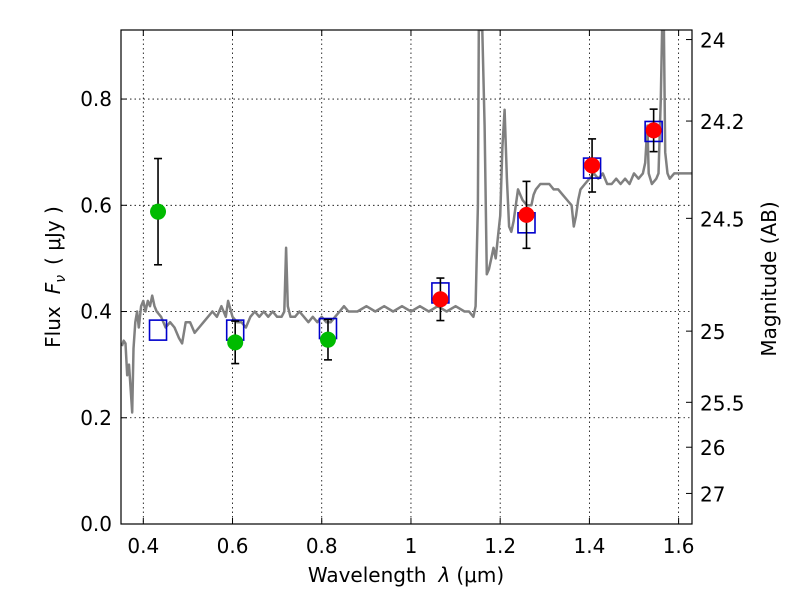 The height and width of the screenshot is (600, 800). What do you see at coordinates (143, 546) in the screenshot?
I see `x-tick-label: 0.4` at bounding box center [143, 546].